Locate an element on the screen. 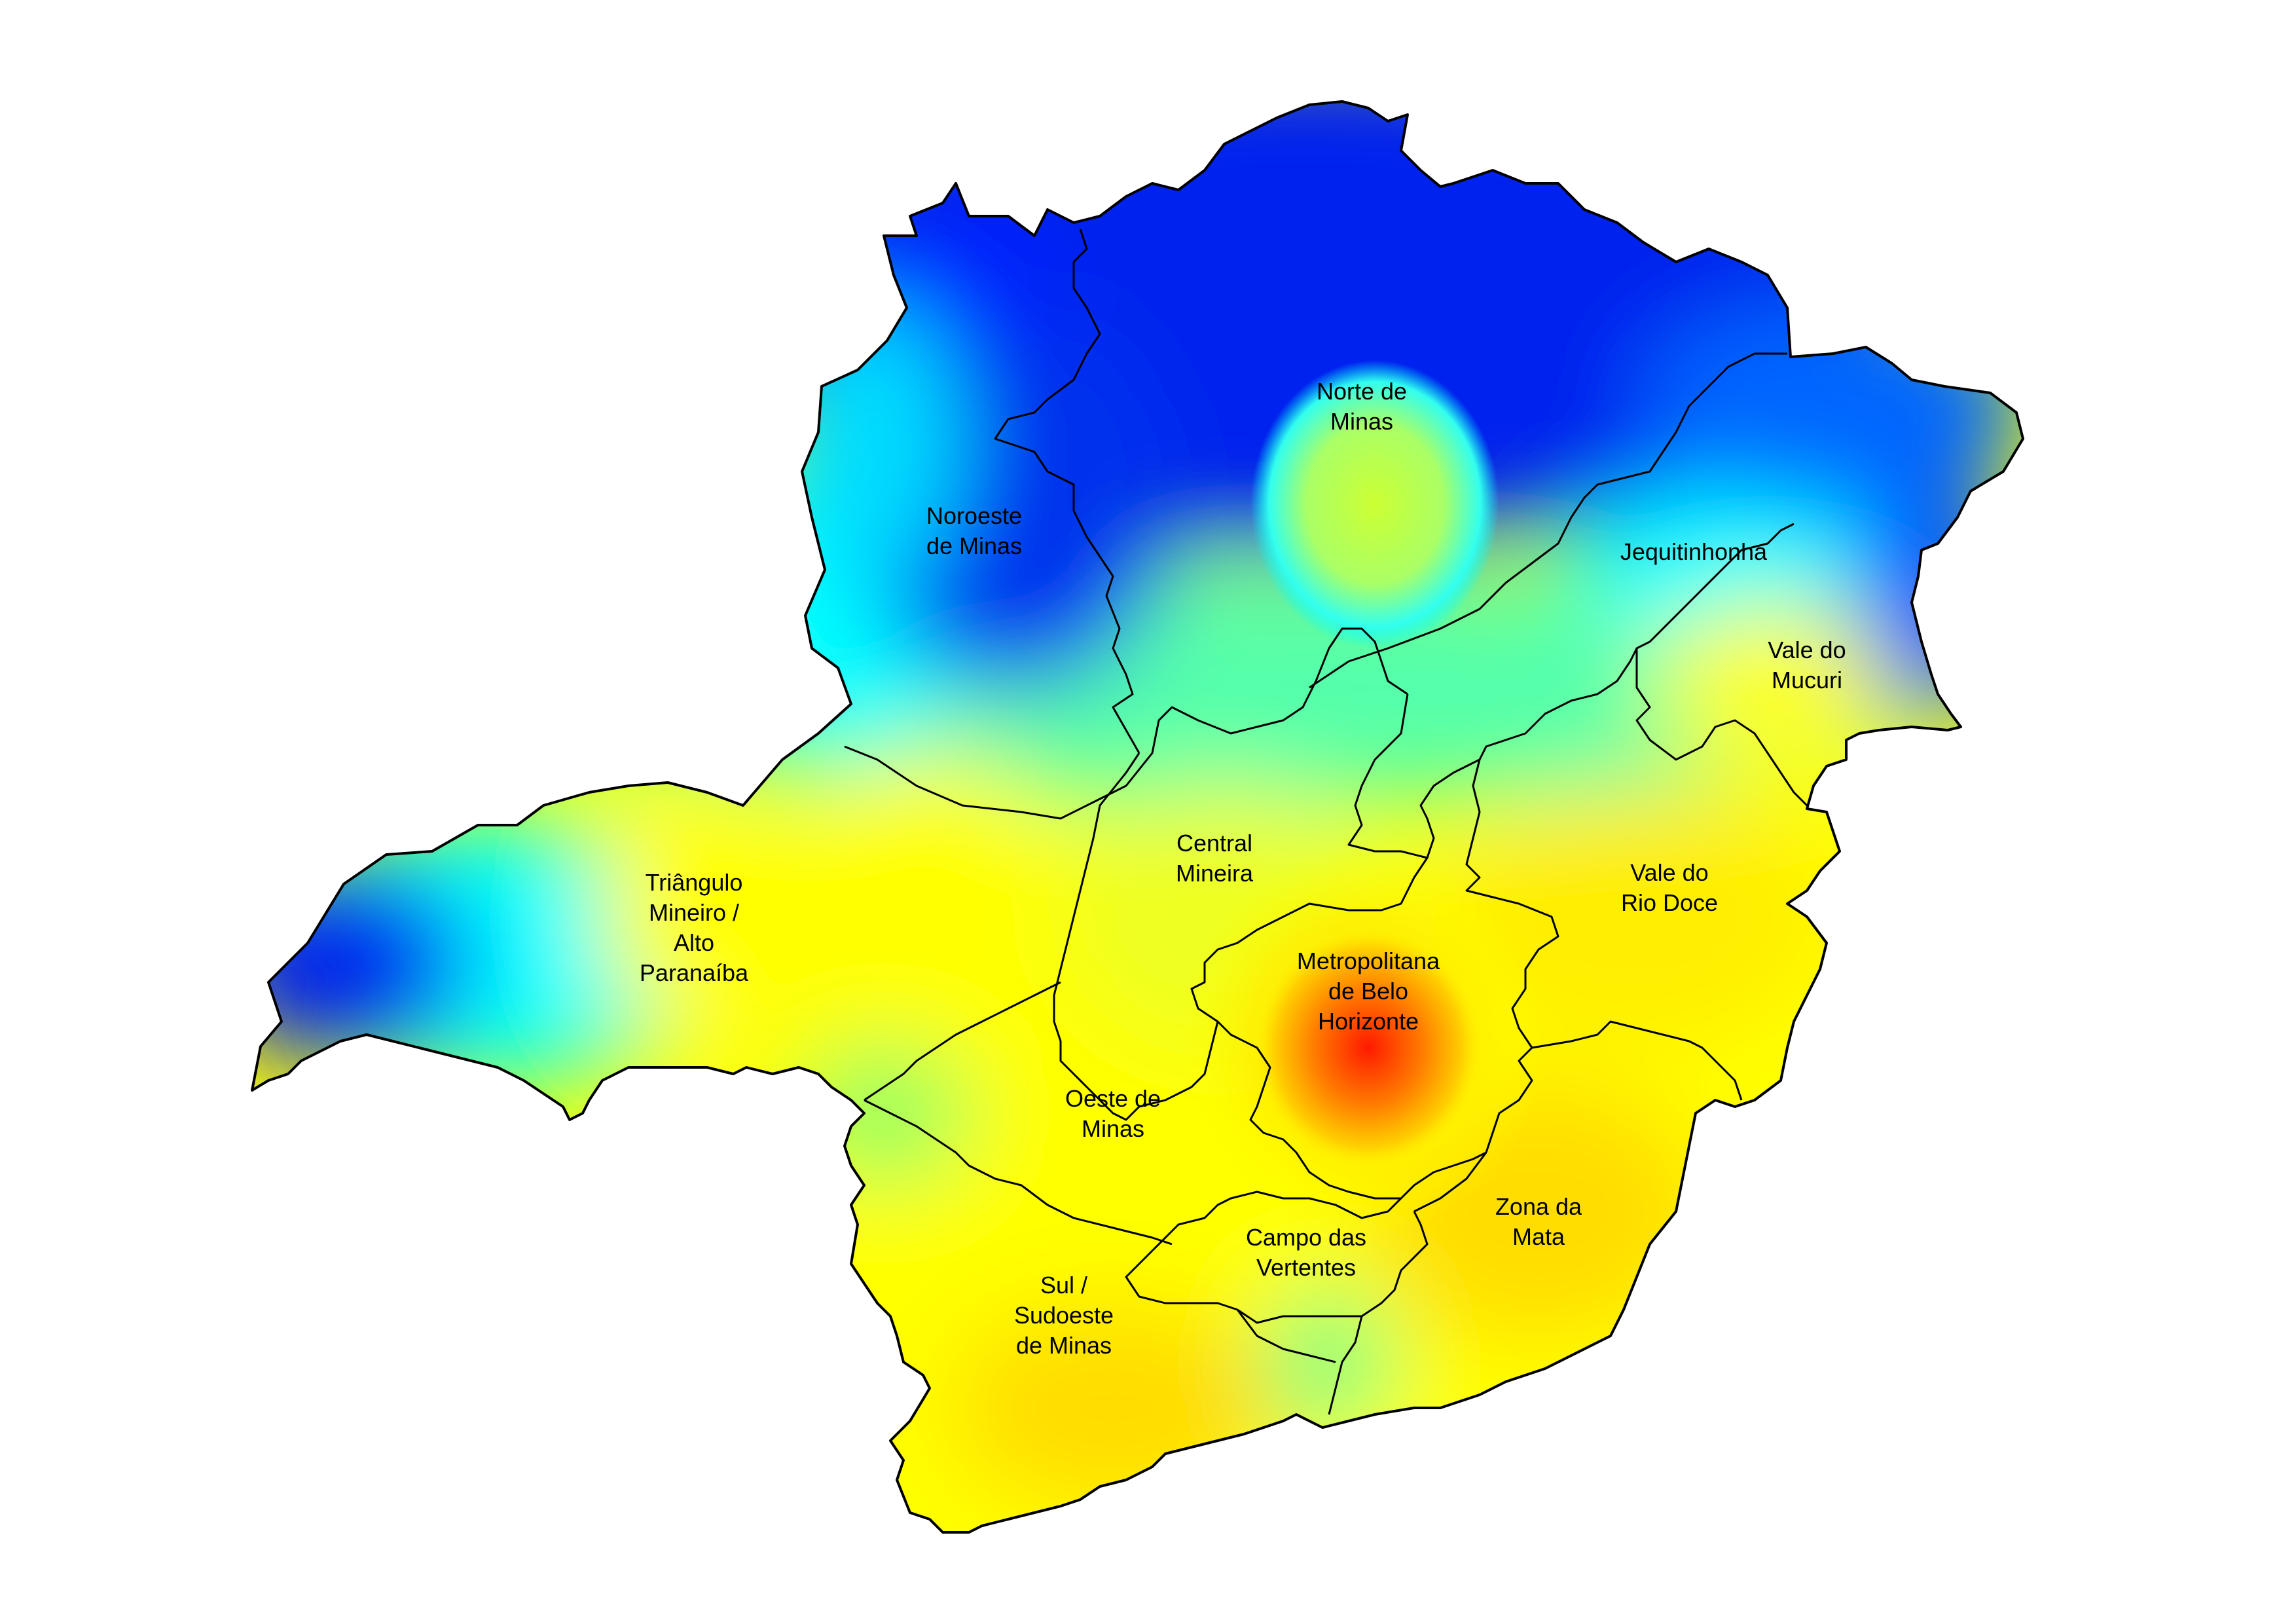 This screenshot has height=1624, width=2296. label-triangulo-mineiro: Triângulo Mineiro / Alto Paranaíba is located at coordinates (694, 927).